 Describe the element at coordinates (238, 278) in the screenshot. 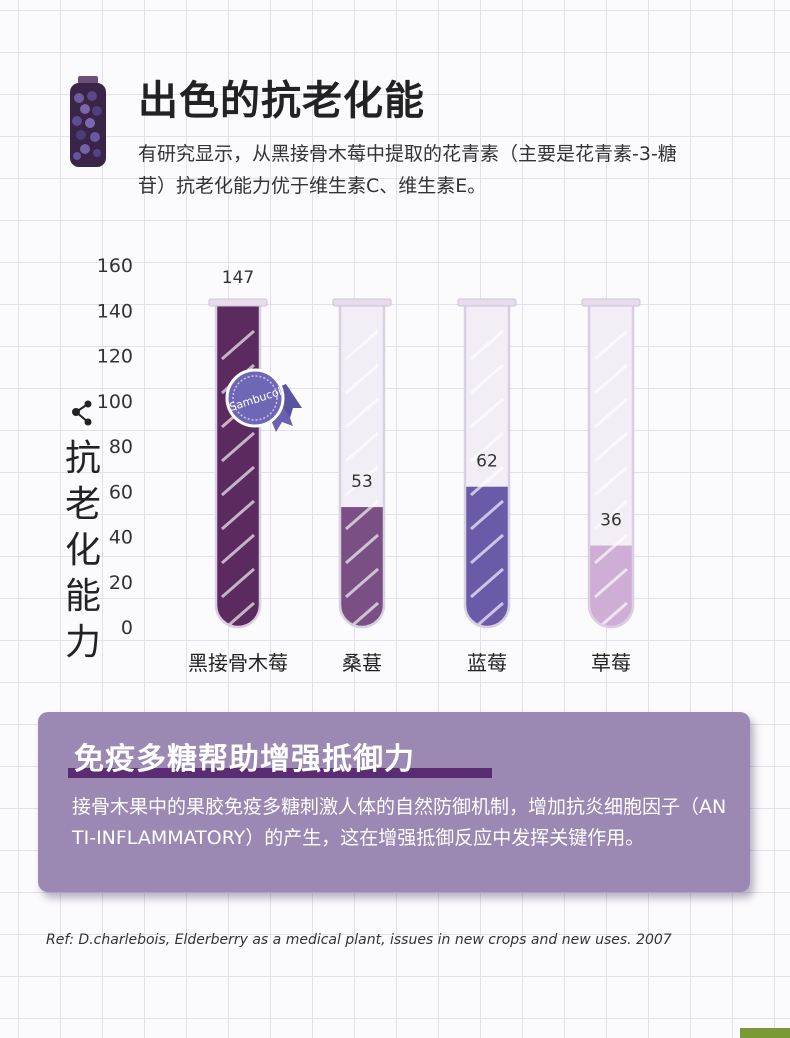

I see `data-label: 147` at that location.